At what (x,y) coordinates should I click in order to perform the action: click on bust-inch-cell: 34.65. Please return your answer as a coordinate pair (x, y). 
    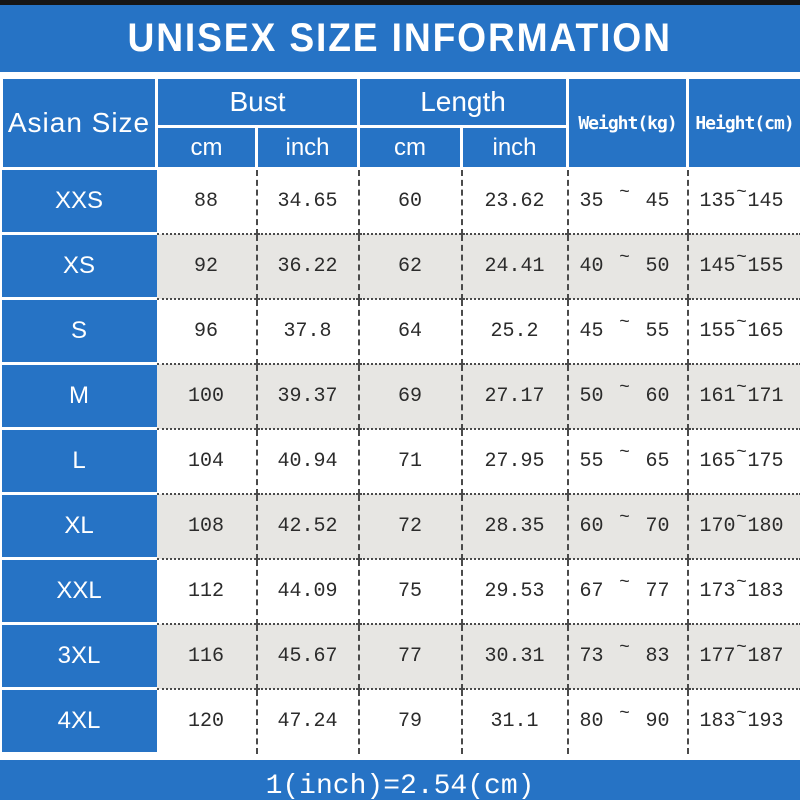
    Looking at the image, I should click on (307, 201).